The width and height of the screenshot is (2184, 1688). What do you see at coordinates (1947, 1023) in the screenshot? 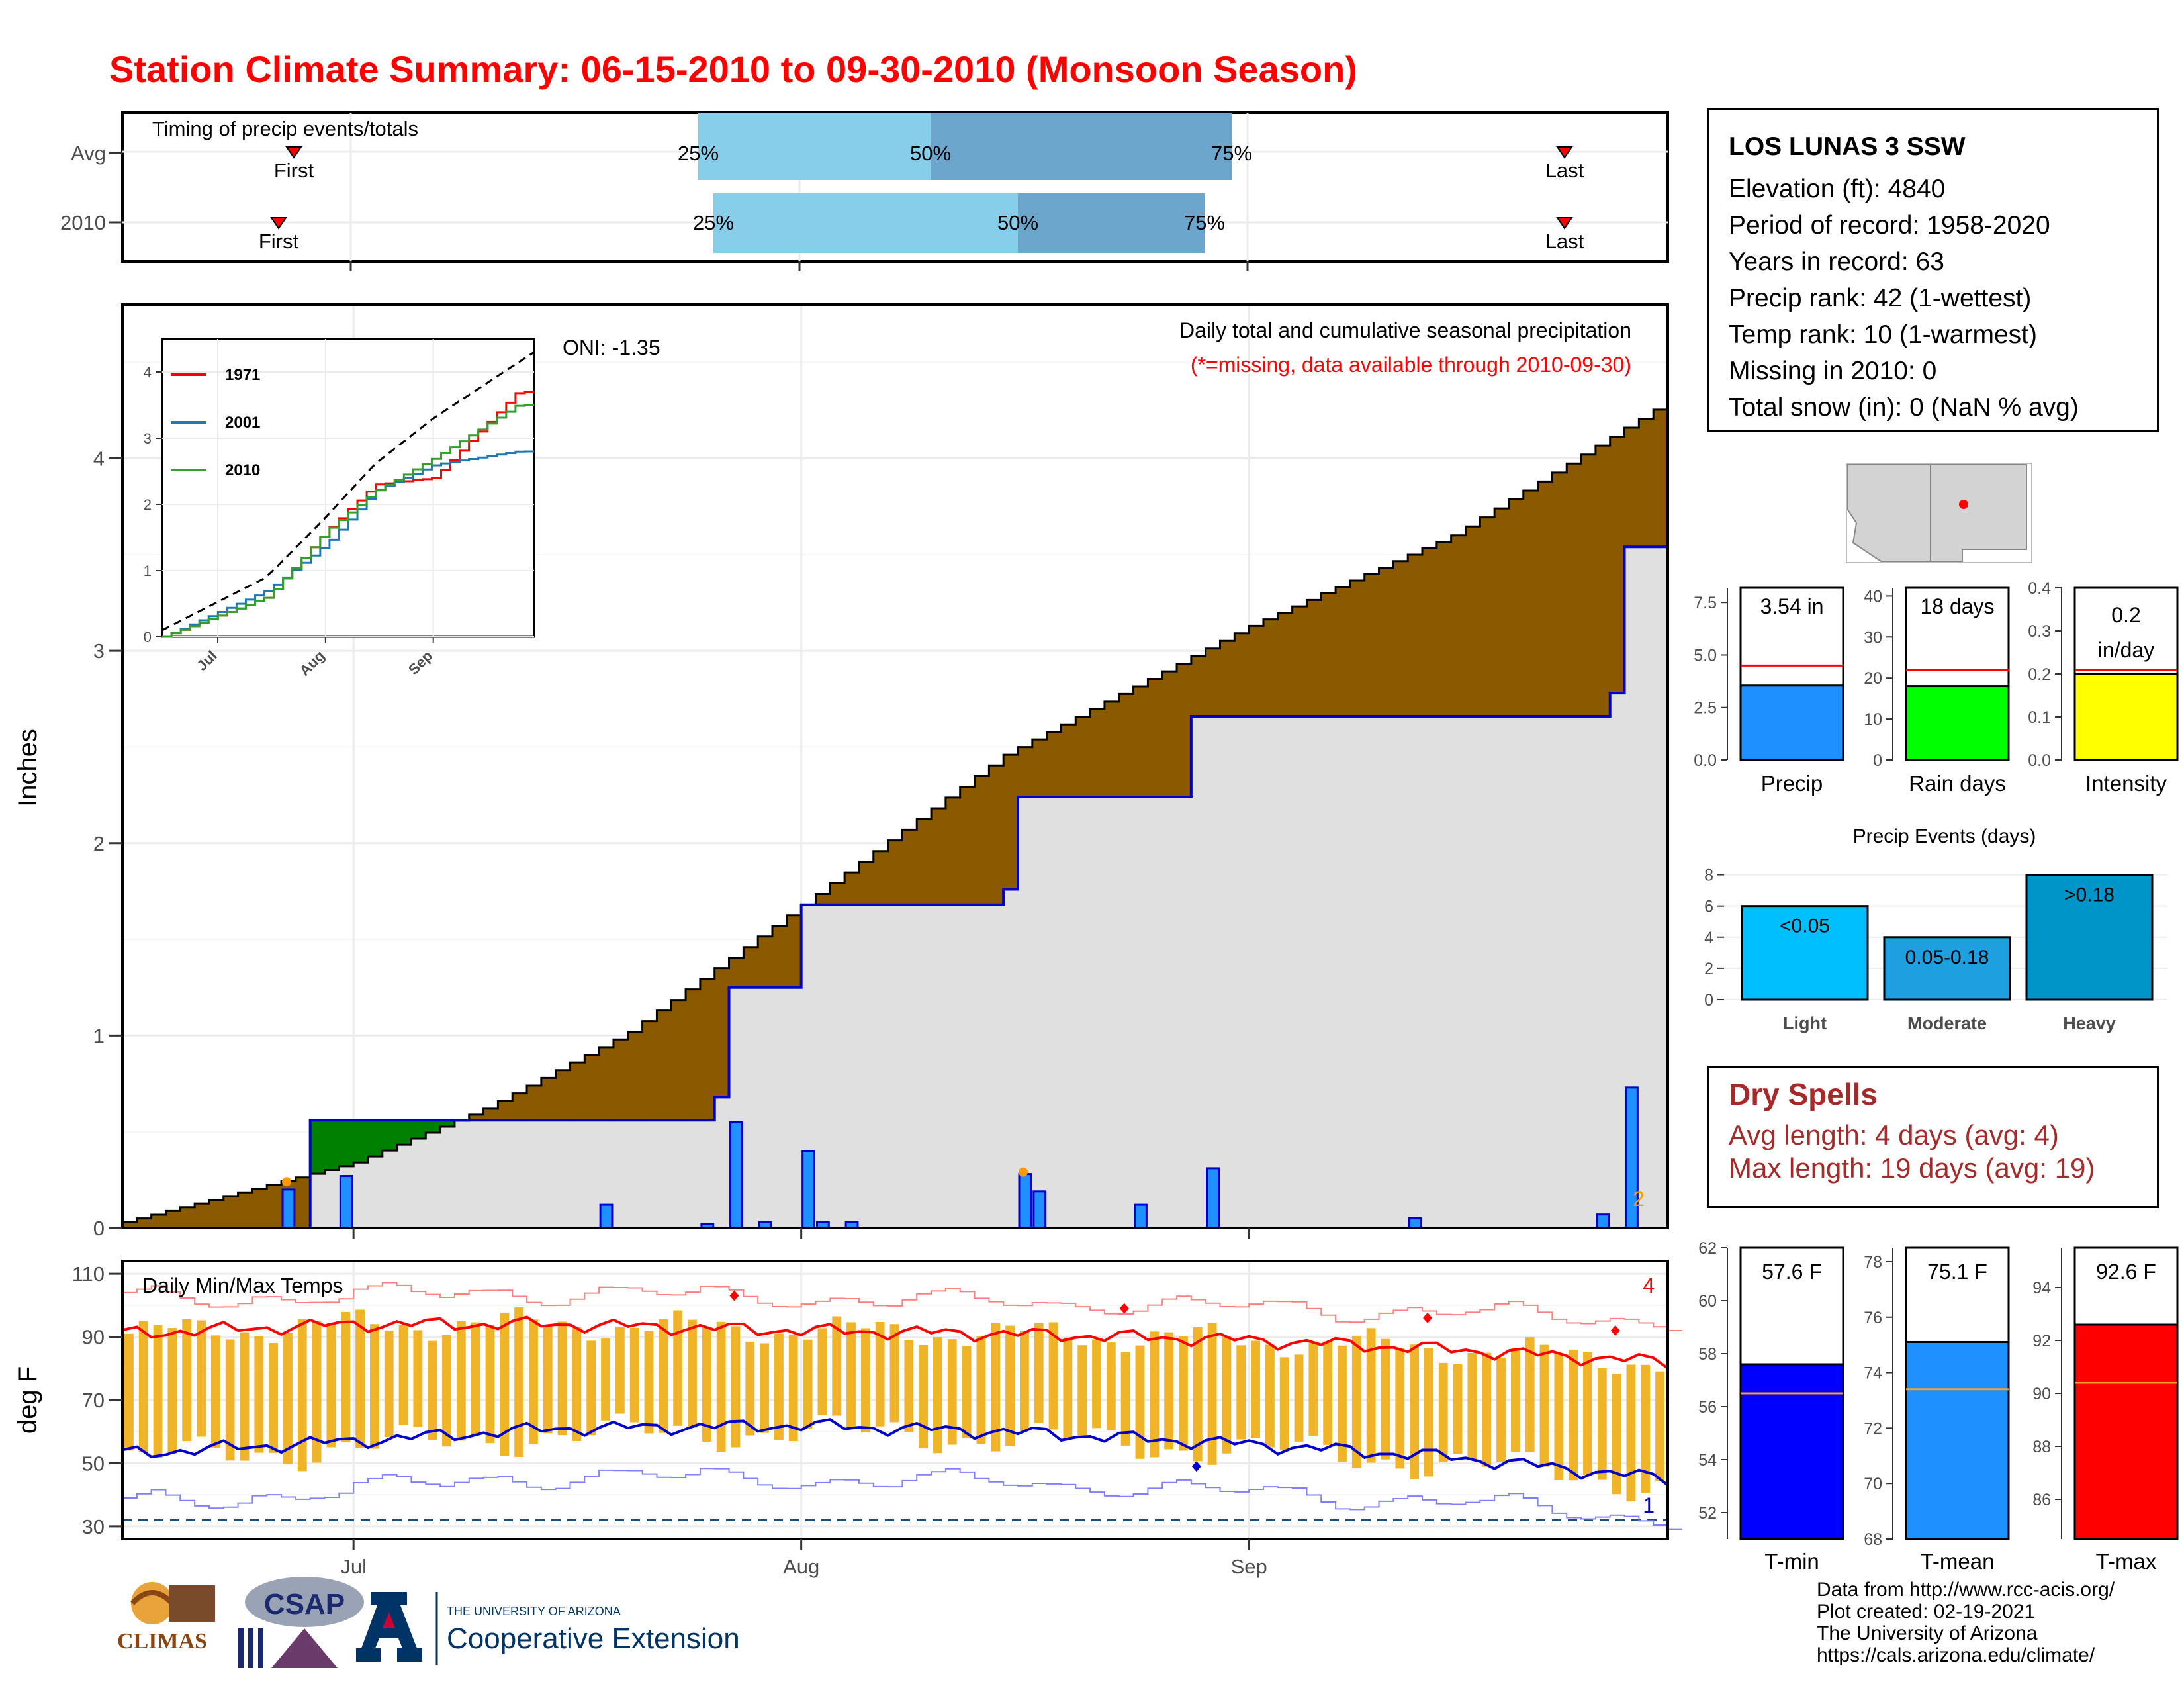
I see `events-xlabel: Moderate` at bounding box center [1947, 1023].